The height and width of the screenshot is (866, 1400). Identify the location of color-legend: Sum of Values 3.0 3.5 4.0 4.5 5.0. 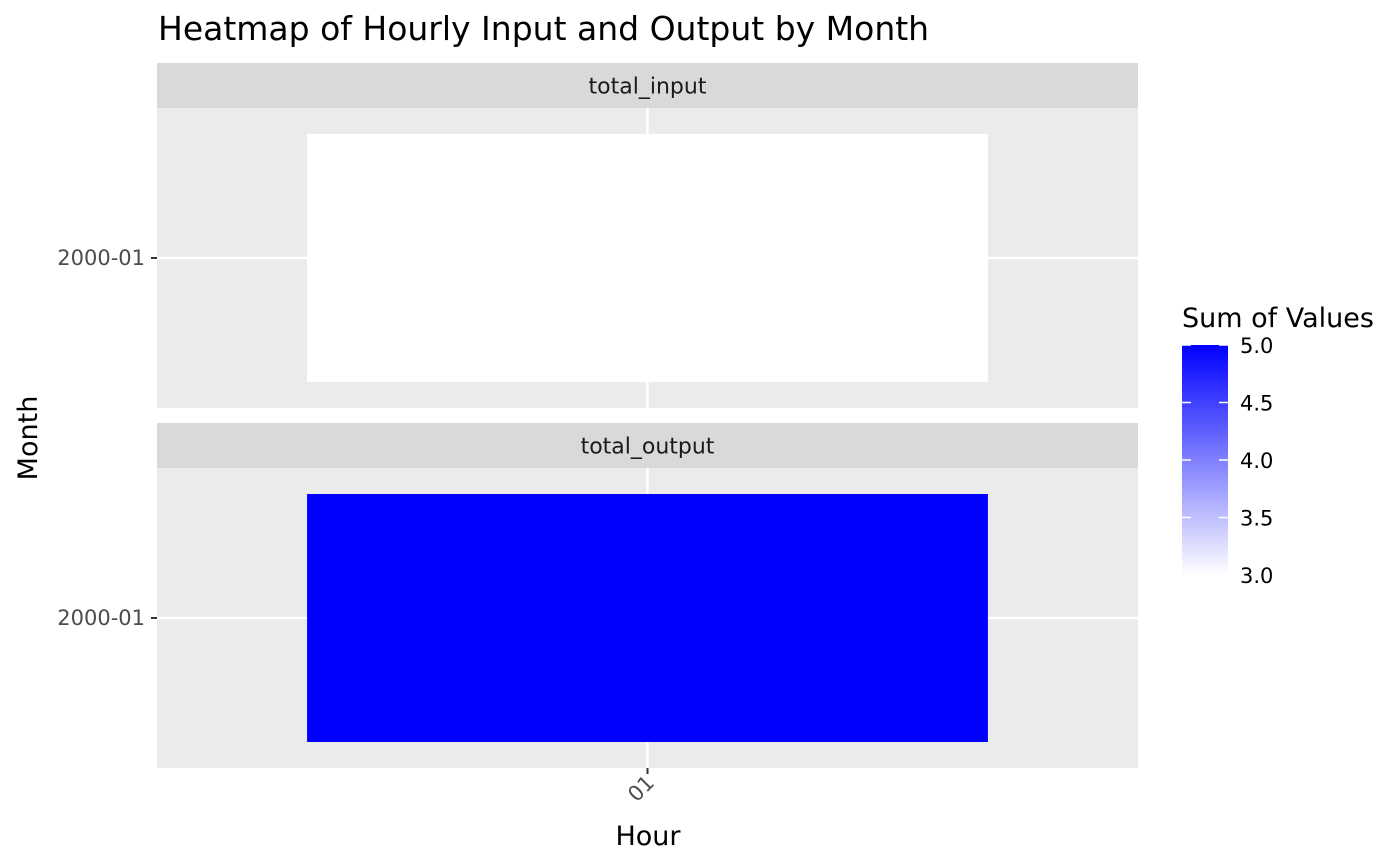
(1278, 445).